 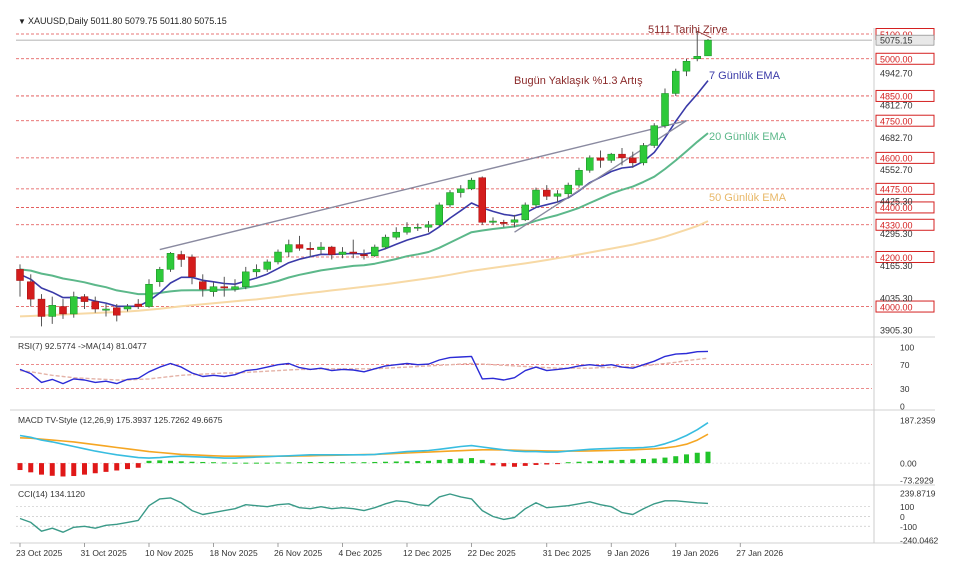 I want to click on price-tick-label: 4682.70, so click(x=896, y=138).